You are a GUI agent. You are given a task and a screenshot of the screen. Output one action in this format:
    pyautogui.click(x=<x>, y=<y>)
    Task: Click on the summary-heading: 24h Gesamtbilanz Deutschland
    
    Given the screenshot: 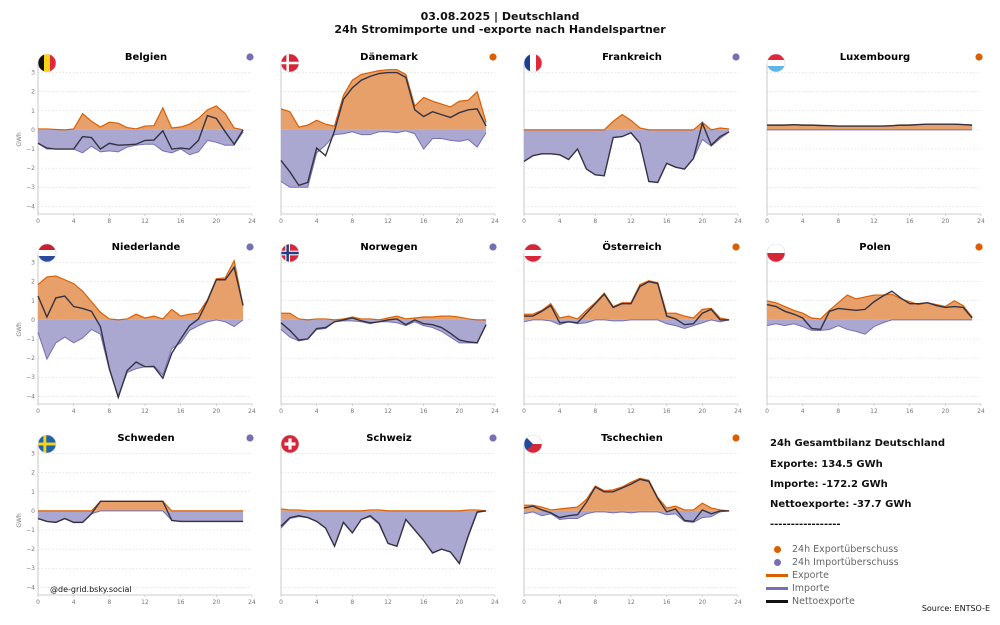 What is the action you would take?
    pyautogui.click(x=858, y=443)
    